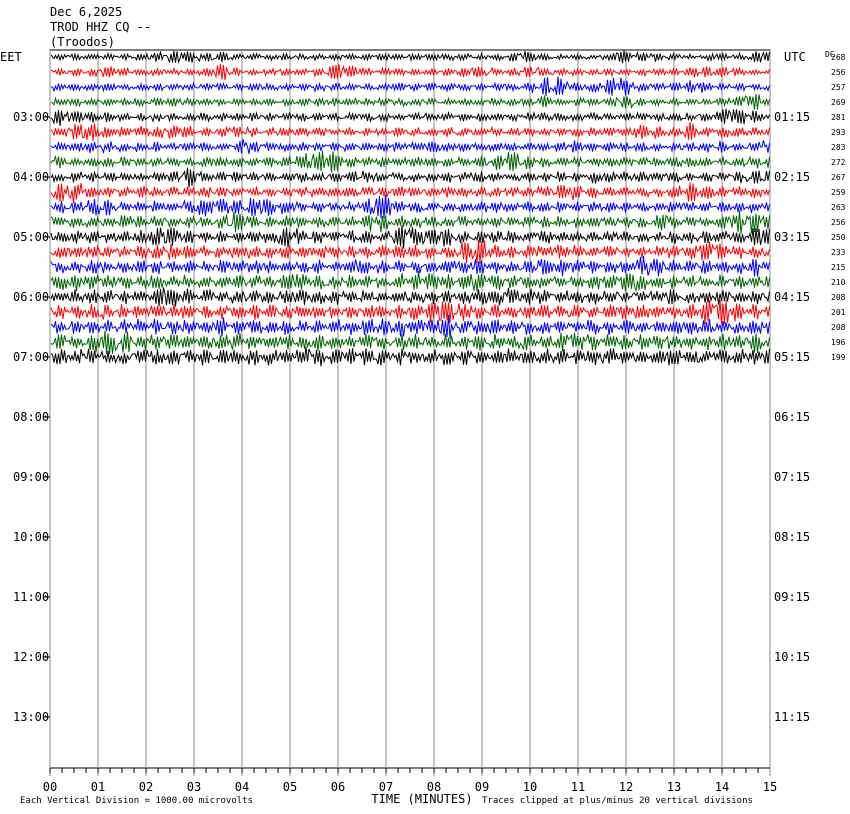 This screenshot has height=814, width=850. What do you see at coordinates (792, 297) in the screenshot?
I see `right-tick-label: 04:15` at bounding box center [792, 297].